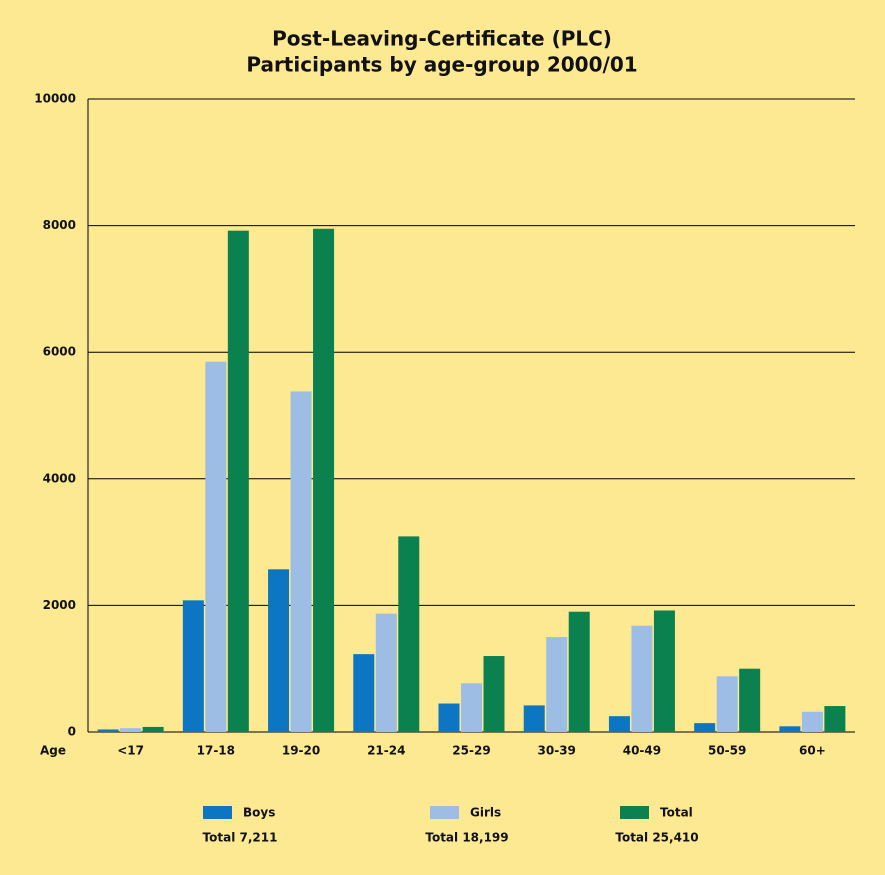 The width and height of the screenshot is (885, 875). What do you see at coordinates (441, 65) in the screenshot?
I see `chart-subtitle: Participants by age-group 2000/01` at bounding box center [441, 65].